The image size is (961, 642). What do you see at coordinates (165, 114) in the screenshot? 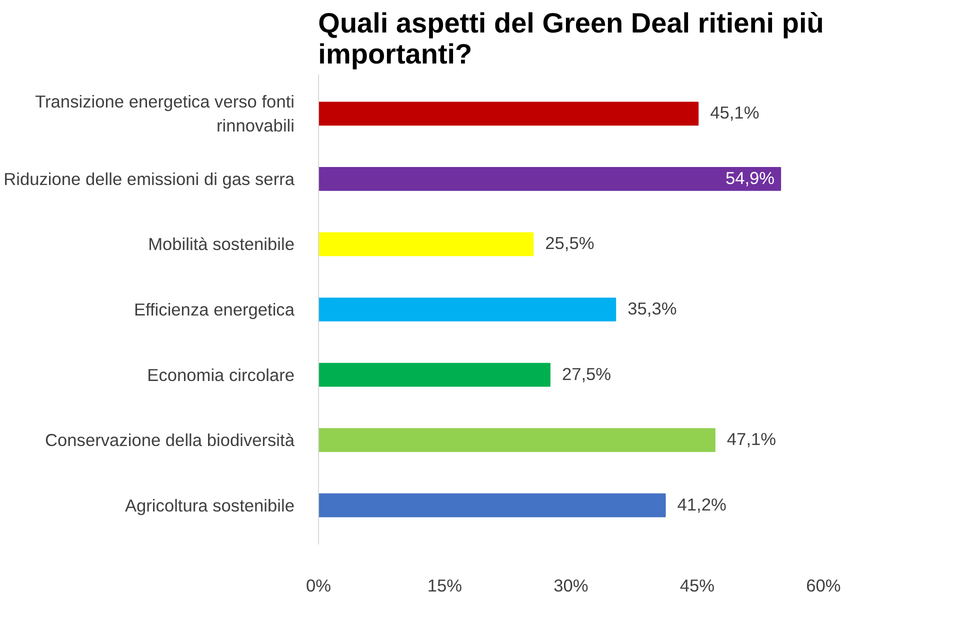
I see `y-tick-label: Transizione energetica verso fonti rinnovabili` at bounding box center [165, 114].